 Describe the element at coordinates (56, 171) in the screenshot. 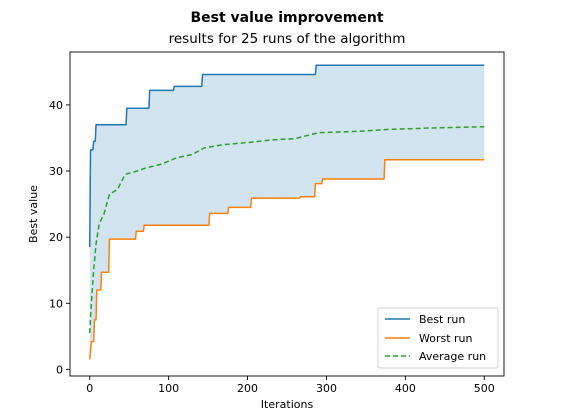

I see `y-tick-label: 30` at that location.